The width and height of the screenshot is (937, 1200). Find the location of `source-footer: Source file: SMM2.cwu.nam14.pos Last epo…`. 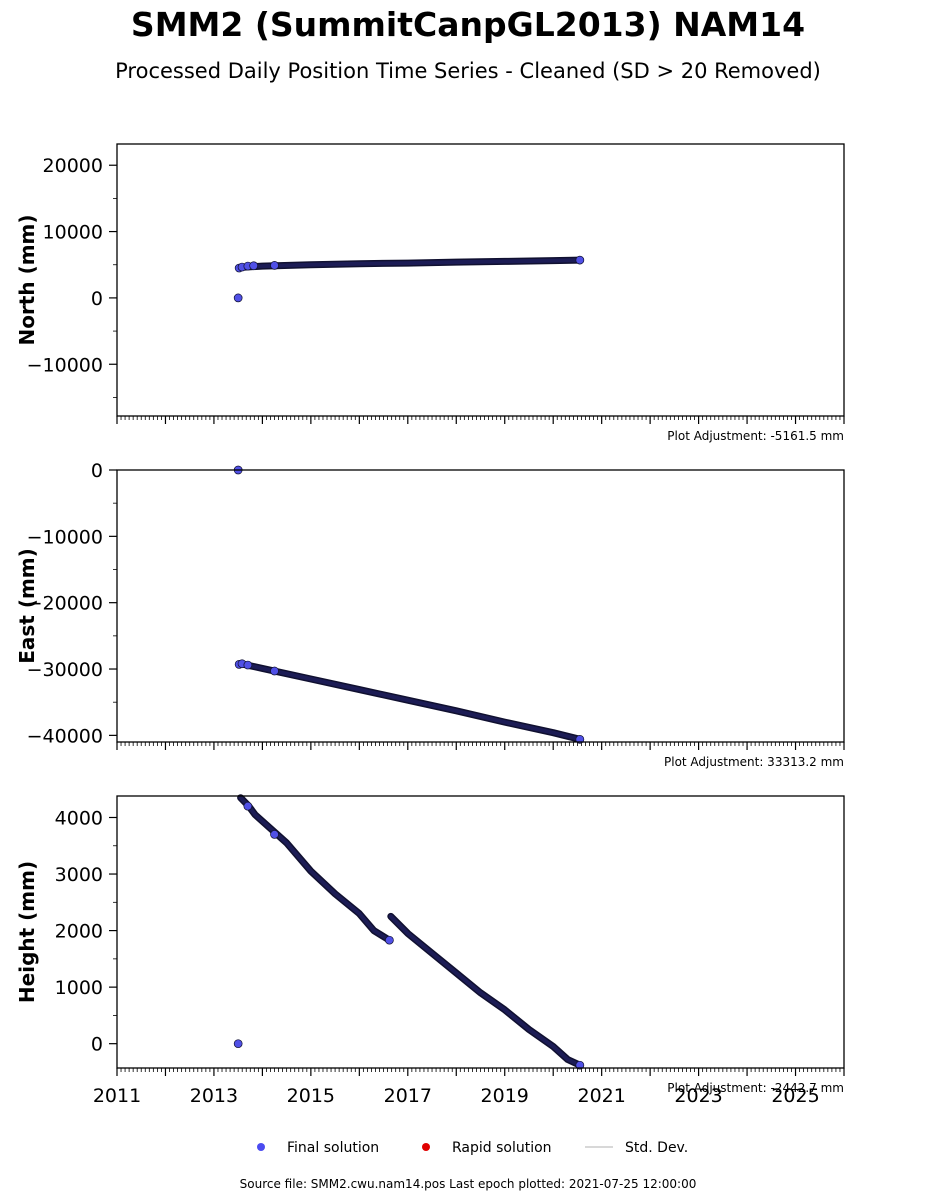

source-footer: Source file: SMM2.cwu.nam14.pos Last epo… is located at coordinates (468, 1184).